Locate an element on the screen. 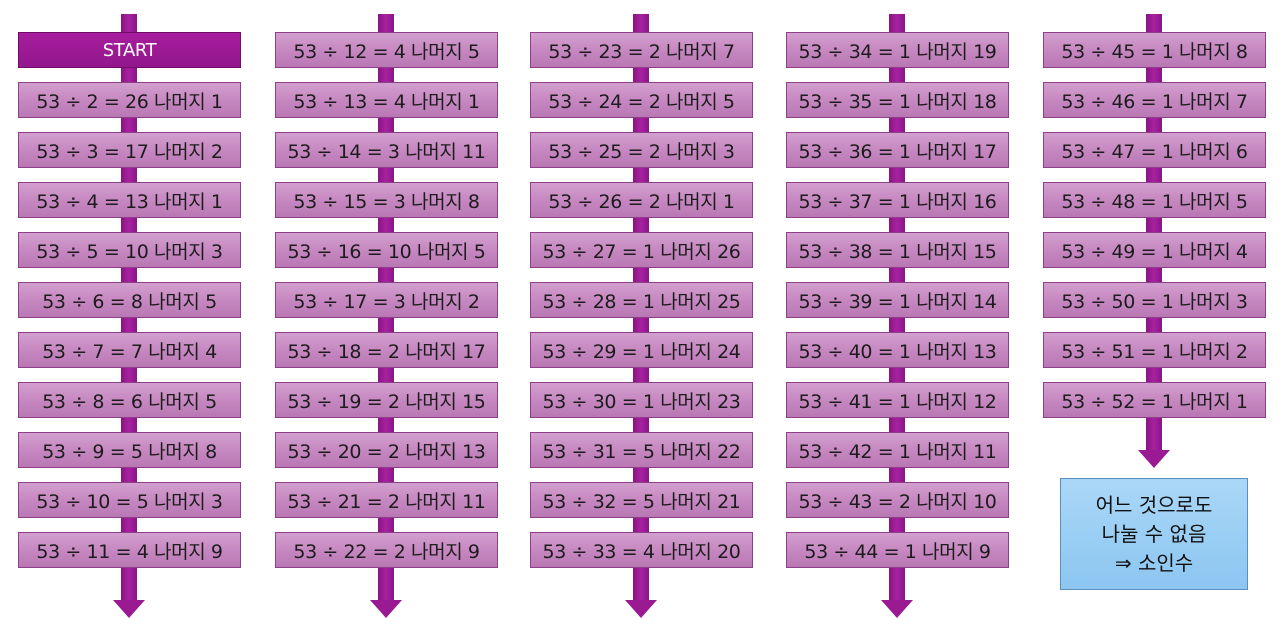  division-step: 53 ÷ 17 = 3 나머지 2 is located at coordinates (386, 300).